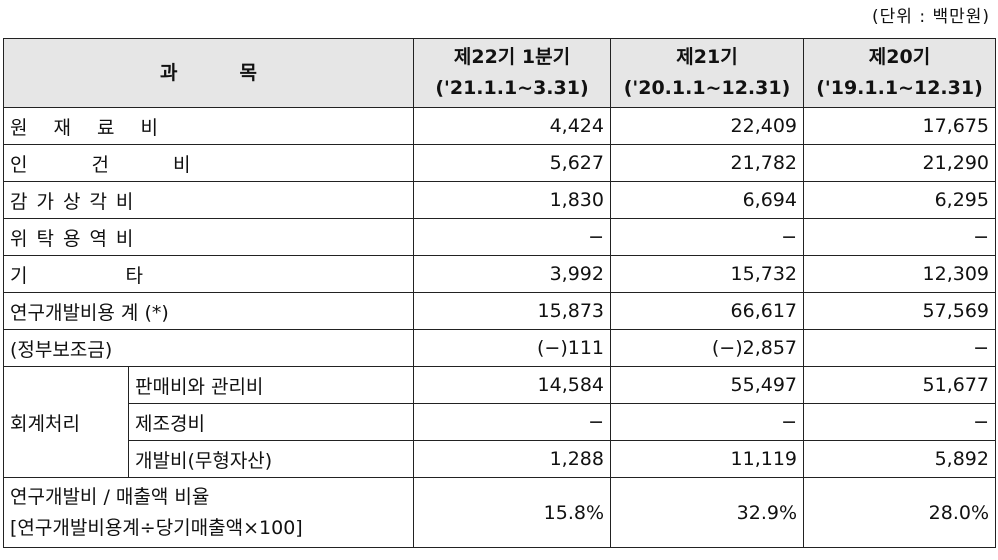 The width and height of the screenshot is (998, 560). I want to click on accounting-group-label: 회계처리, so click(66, 422).